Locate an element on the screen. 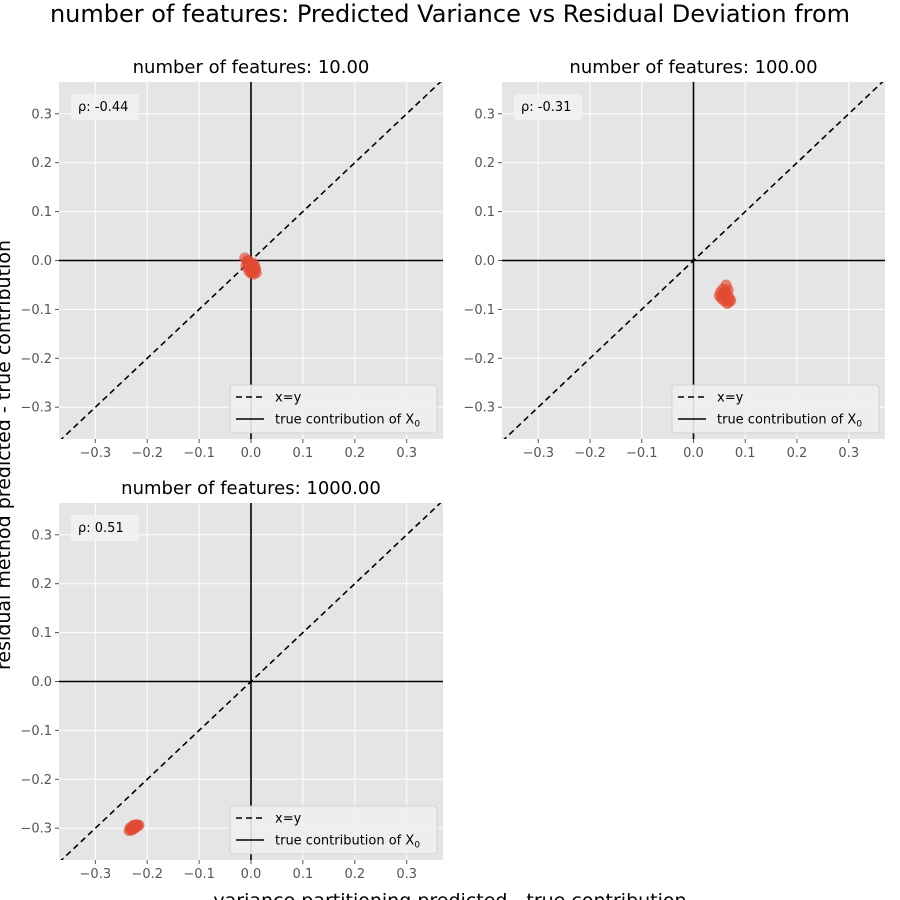 The height and width of the screenshot is (900, 900). annotation-text: ρ: -0.31 is located at coordinates (546, 107).